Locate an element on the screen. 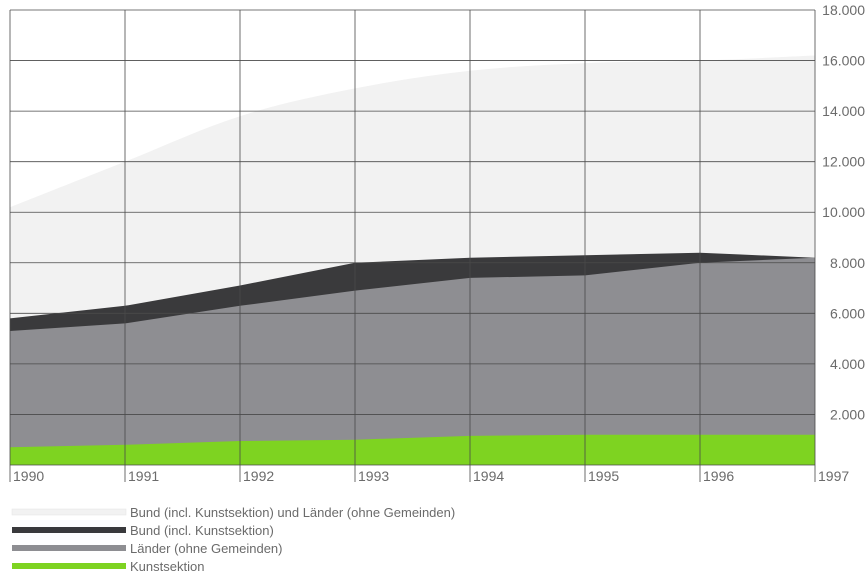  x-tick-label: 1990 is located at coordinates (28, 476).